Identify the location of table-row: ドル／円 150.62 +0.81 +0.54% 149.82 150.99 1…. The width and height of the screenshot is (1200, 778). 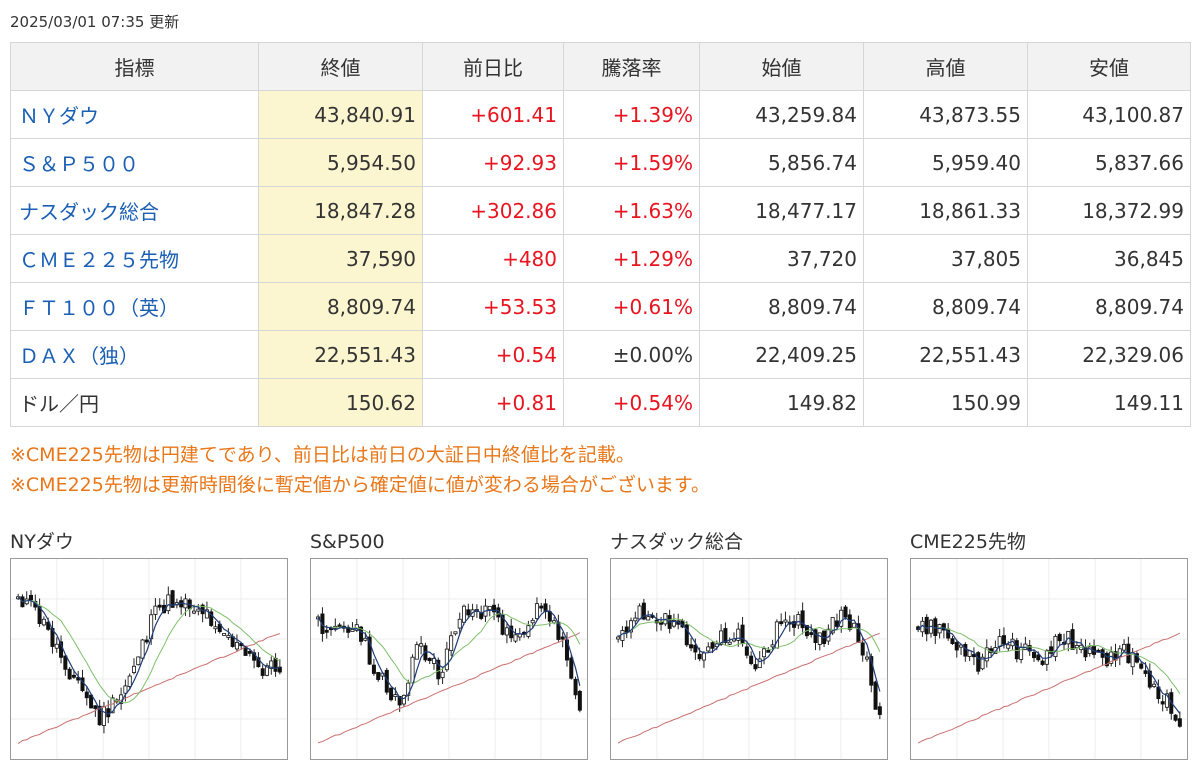
(600, 402).